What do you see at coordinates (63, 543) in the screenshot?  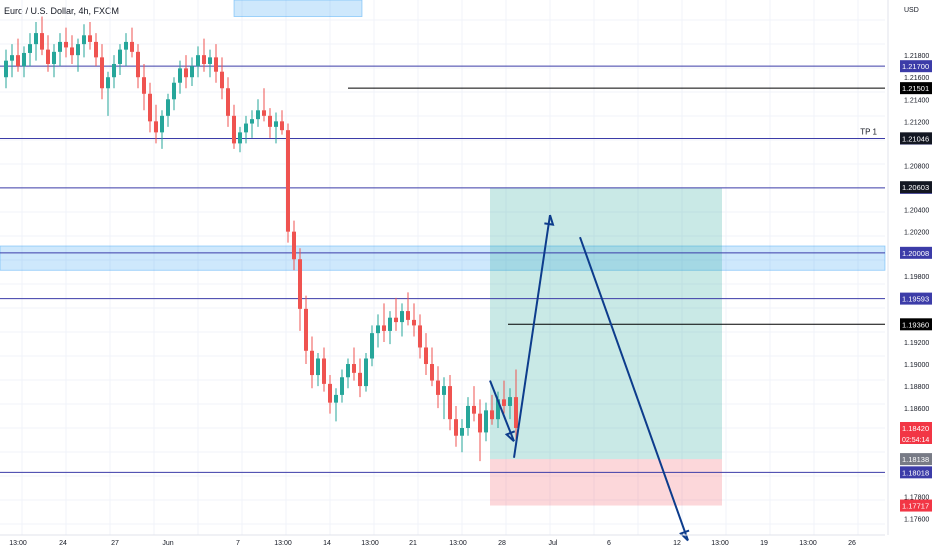 I see `x-tick-label: 24` at bounding box center [63, 543].